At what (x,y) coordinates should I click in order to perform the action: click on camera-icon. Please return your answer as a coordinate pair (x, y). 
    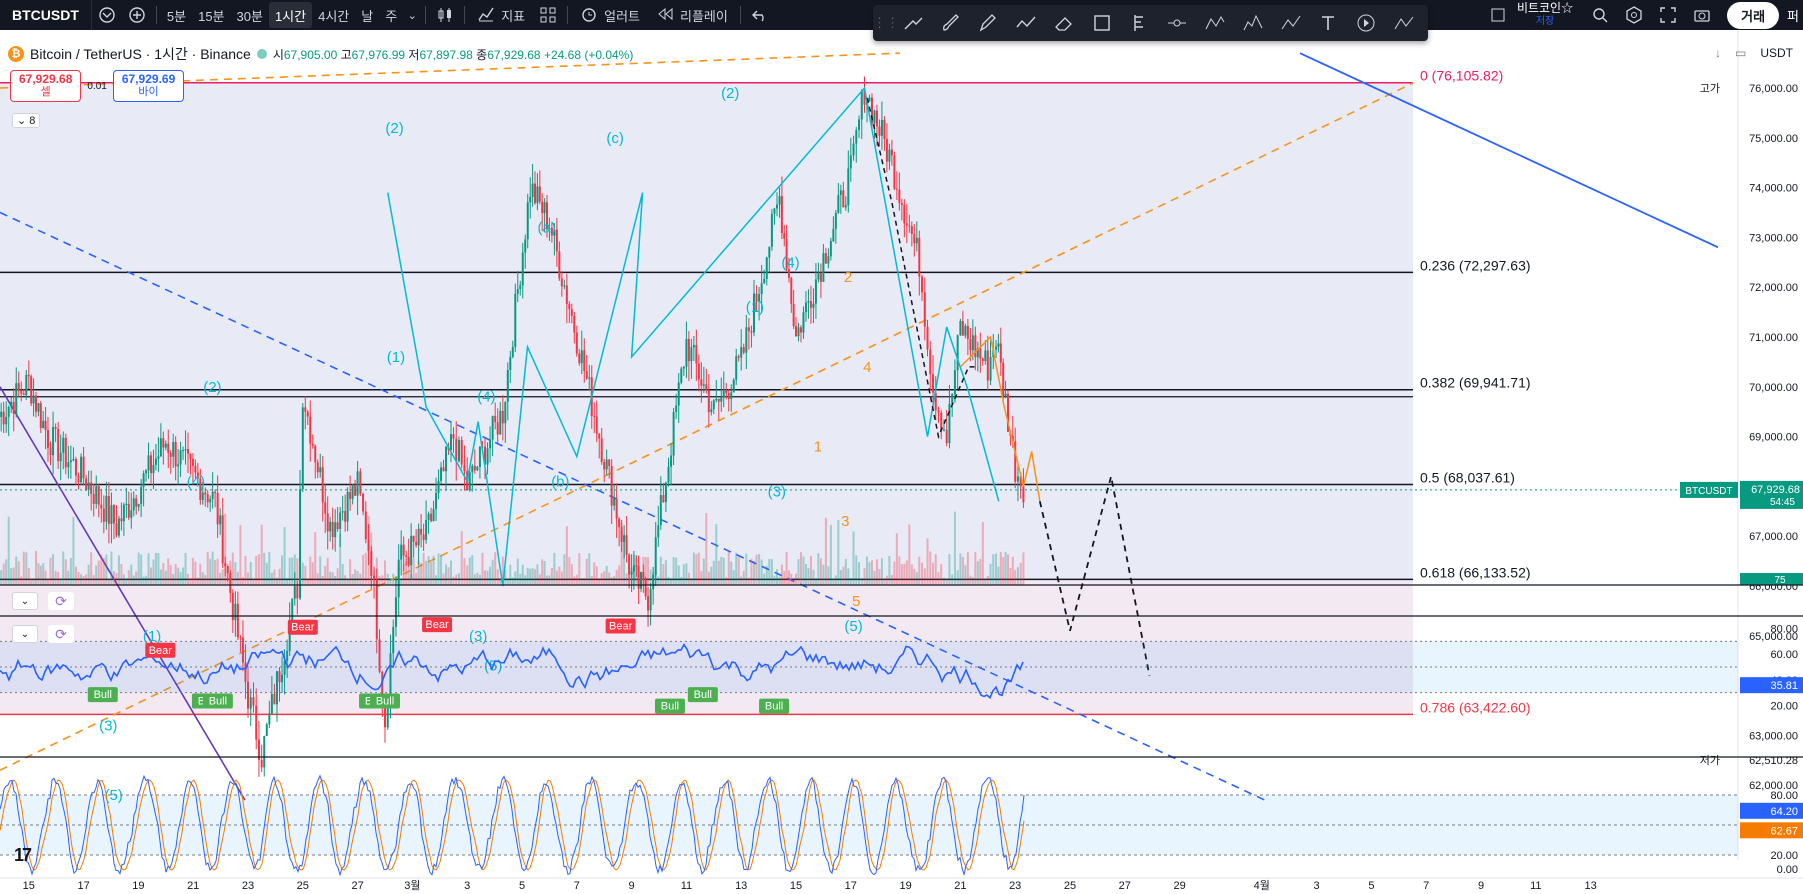
    Looking at the image, I should click on (1702, 15).